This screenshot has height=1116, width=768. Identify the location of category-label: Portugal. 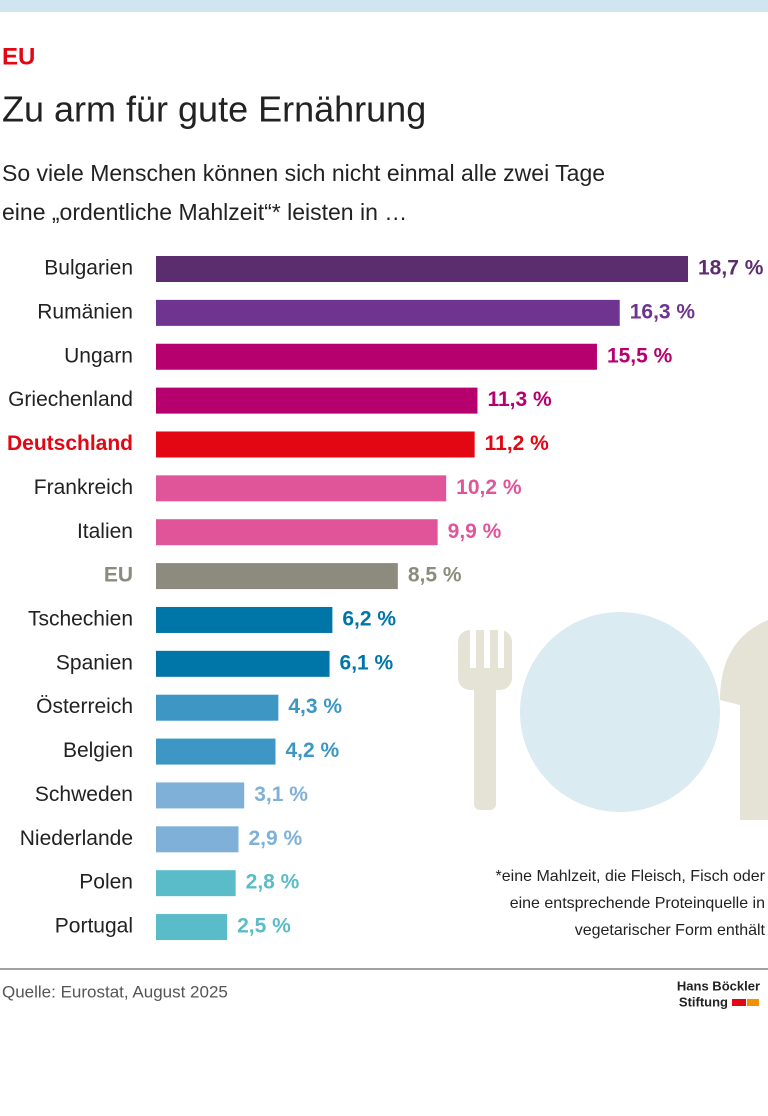
(94, 926).